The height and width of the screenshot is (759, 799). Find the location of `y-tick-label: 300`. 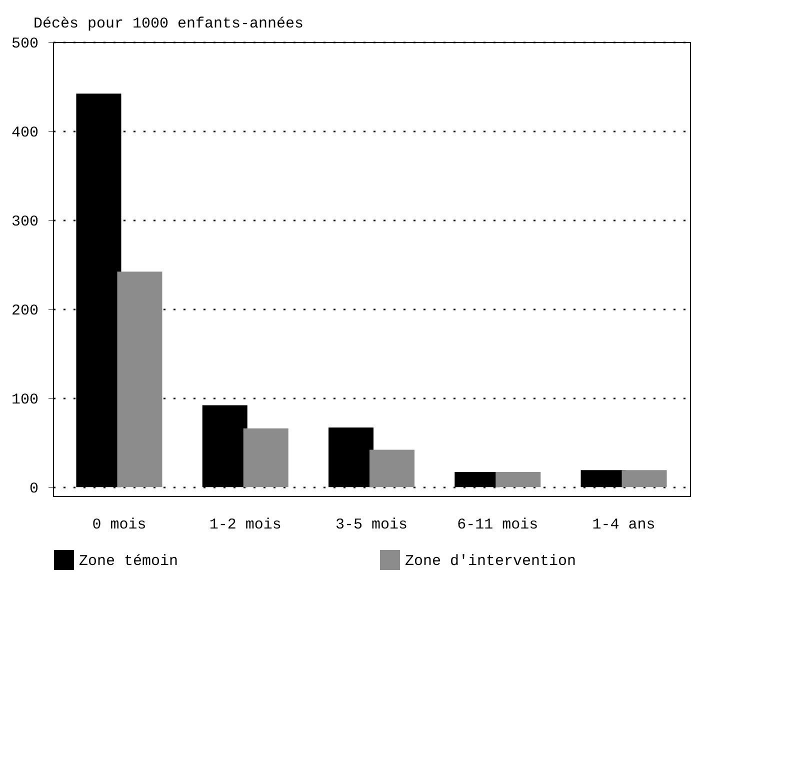

y-tick-label: 300 is located at coordinates (24, 222).